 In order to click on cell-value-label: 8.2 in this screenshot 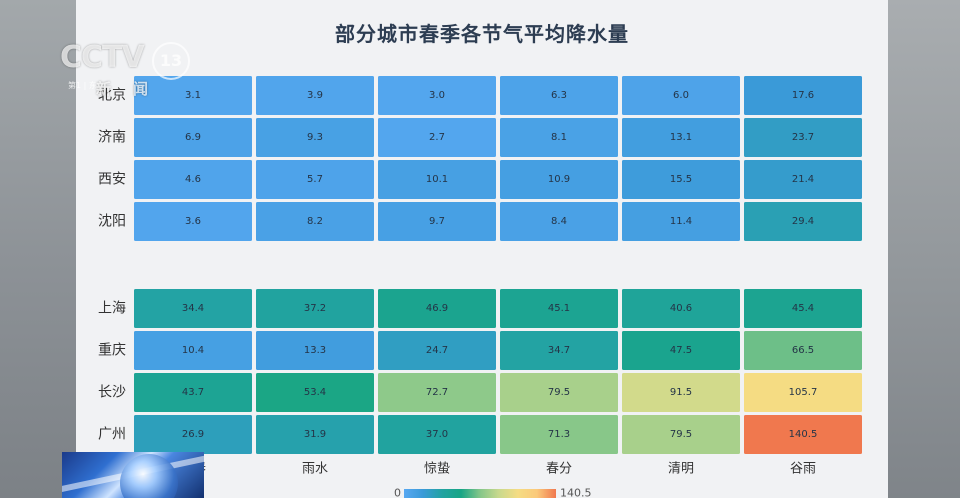, I will do `click(315, 221)`.